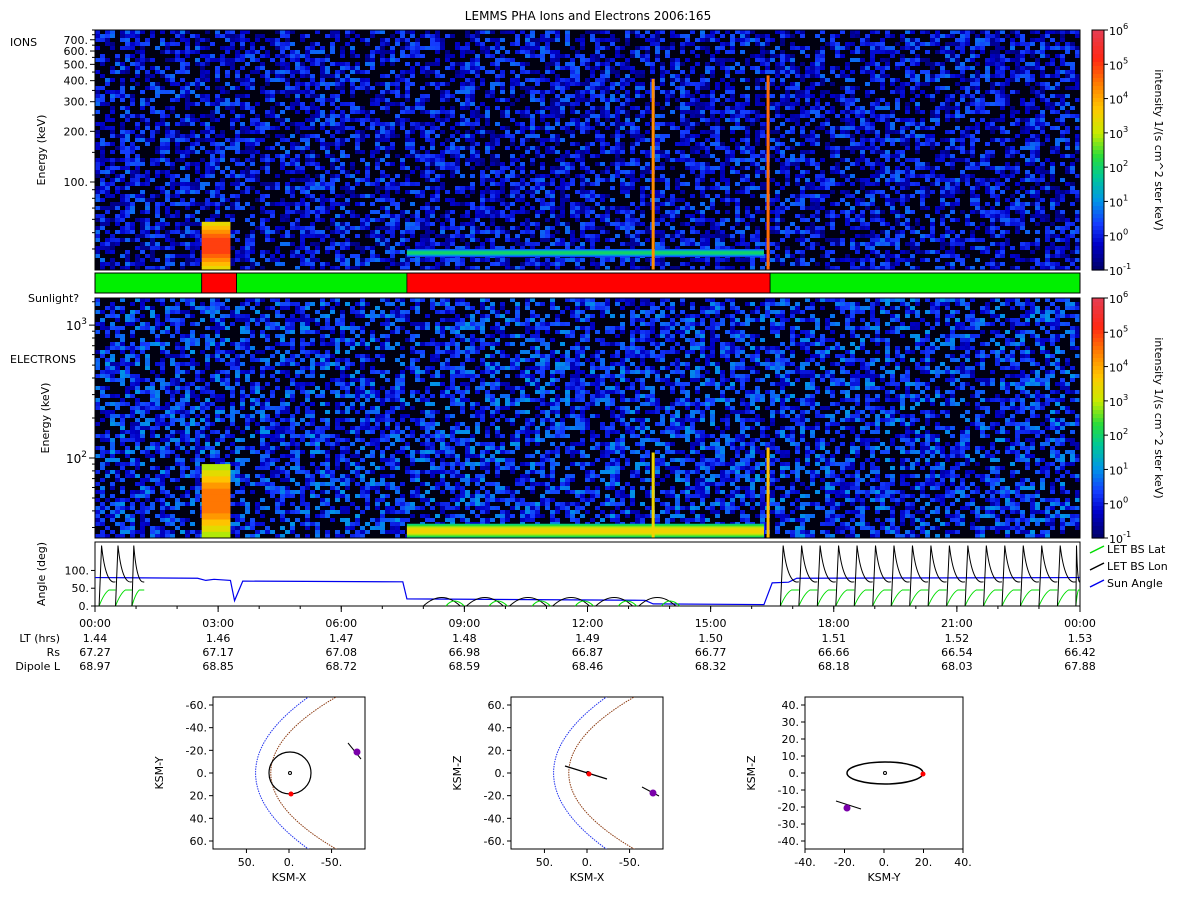 The height and width of the screenshot is (900, 1200). What do you see at coordinates (834, 652) in the screenshot?
I see `ephem-value: 66.66` at bounding box center [834, 652].